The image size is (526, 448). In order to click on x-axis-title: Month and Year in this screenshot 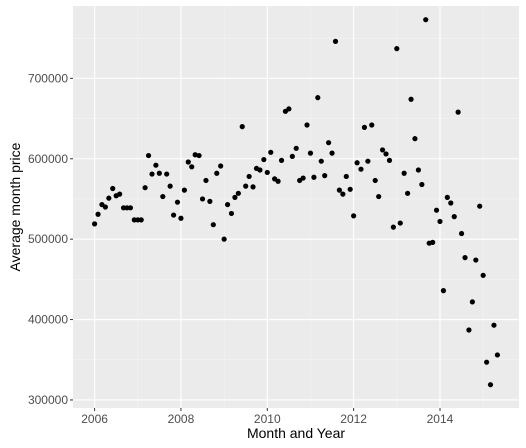, I will do `click(296, 433)`.